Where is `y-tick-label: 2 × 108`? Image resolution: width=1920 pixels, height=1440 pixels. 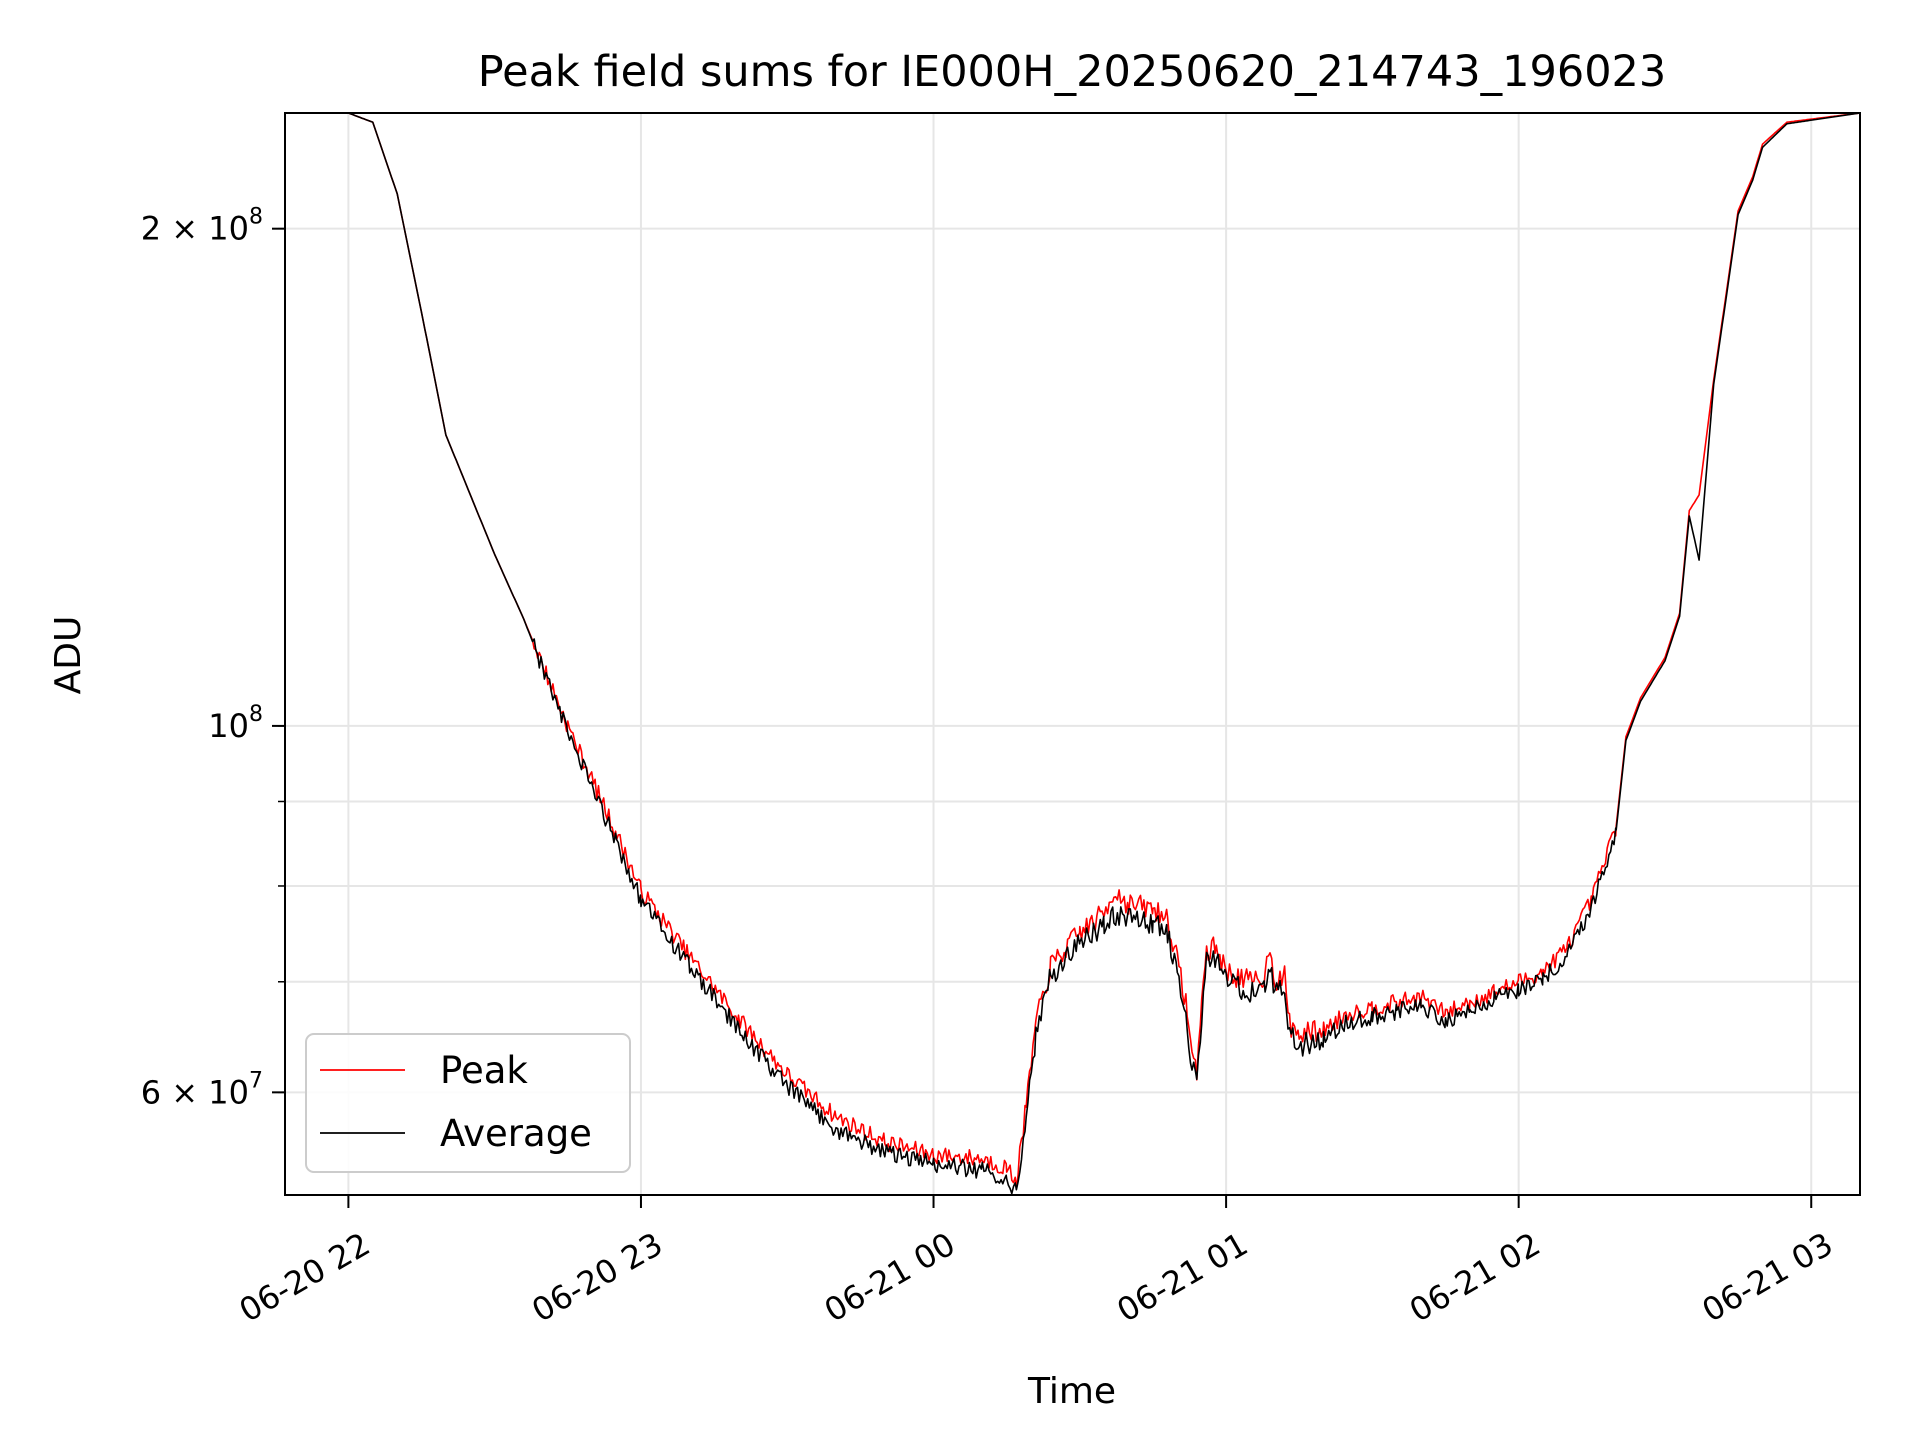
y-tick-label: 2 × 108 is located at coordinates (202, 226).